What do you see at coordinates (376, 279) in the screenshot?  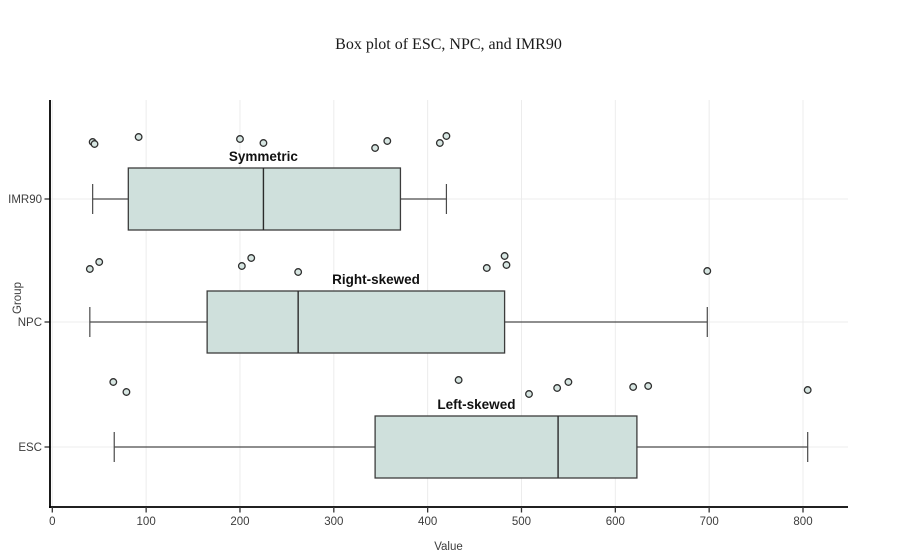 I see `annotation-right-skewed: Right-skewed` at bounding box center [376, 279].